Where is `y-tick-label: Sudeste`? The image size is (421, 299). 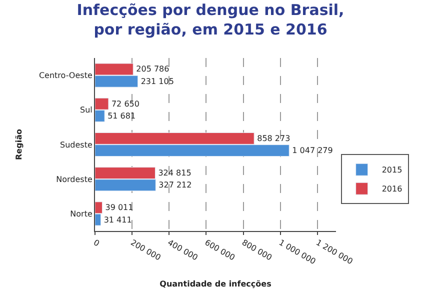 y-tick-label: Sudeste is located at coordinates (76, 145).